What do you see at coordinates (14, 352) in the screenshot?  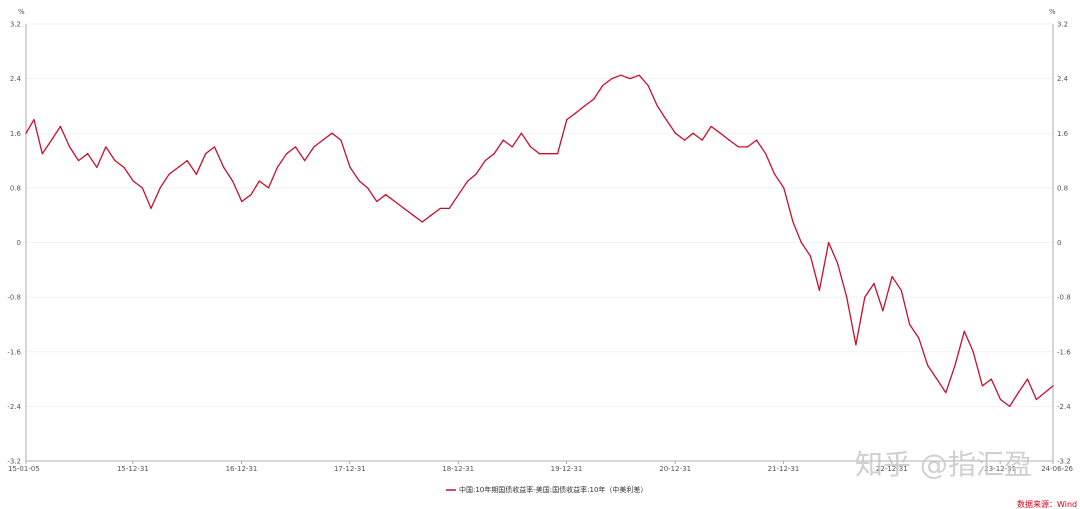 I see `y-tick-label-left: -1.6` at bounding box center [14, 352].